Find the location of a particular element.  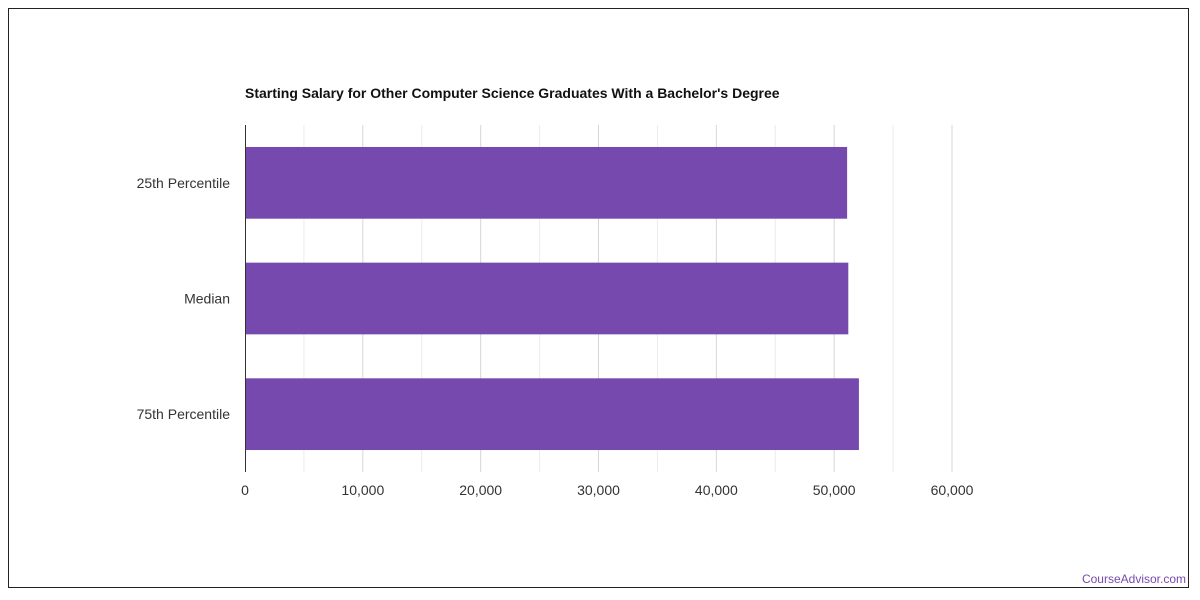

x-tick-label: 20,000 is located at coordinates (480, 490).